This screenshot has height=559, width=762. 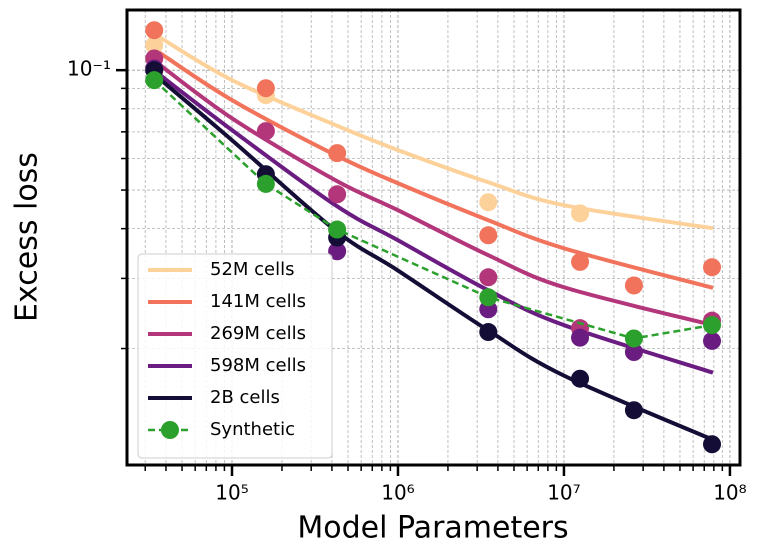 I want to click on legend-marker, so click(x=170, y=430).